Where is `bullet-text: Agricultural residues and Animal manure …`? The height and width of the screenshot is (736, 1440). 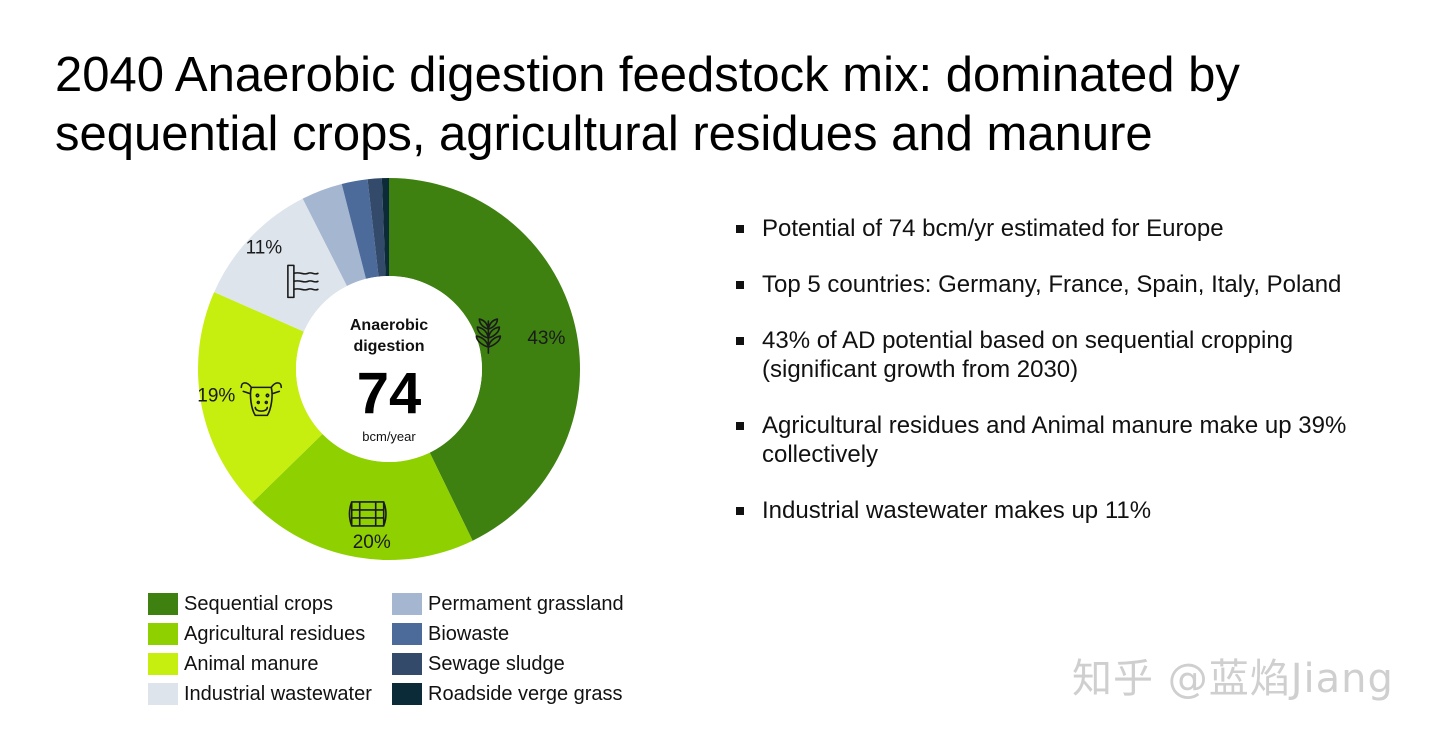
bullet-text: Agricultural residues and Animal manure … is located at coordinates (1054, 440).